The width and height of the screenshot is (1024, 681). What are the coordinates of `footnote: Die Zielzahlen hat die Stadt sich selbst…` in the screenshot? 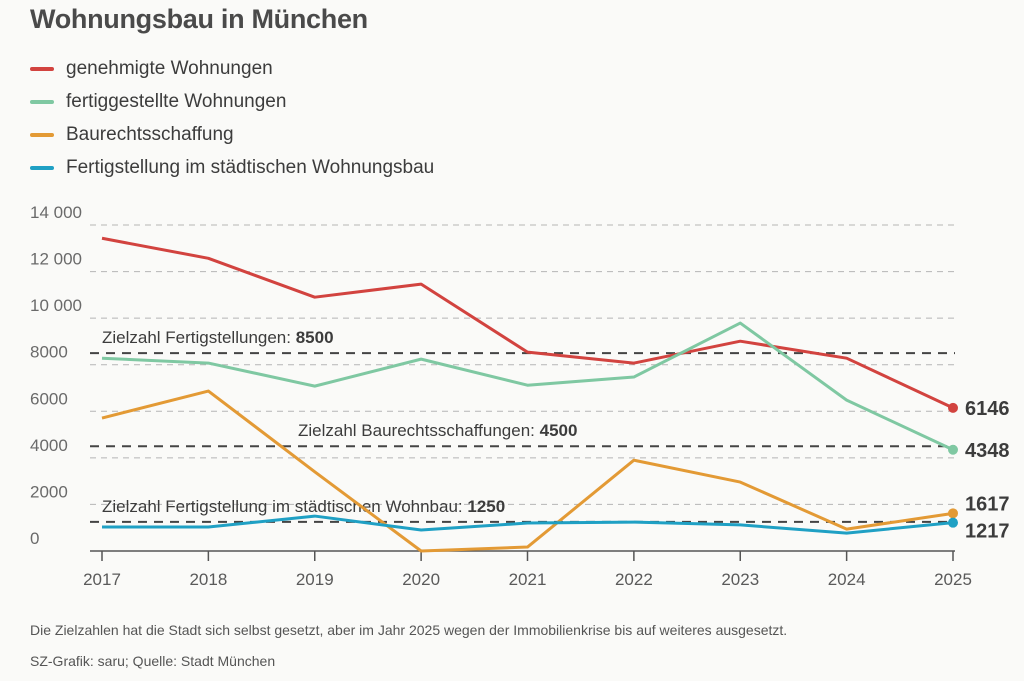 It's located at (409, 630).